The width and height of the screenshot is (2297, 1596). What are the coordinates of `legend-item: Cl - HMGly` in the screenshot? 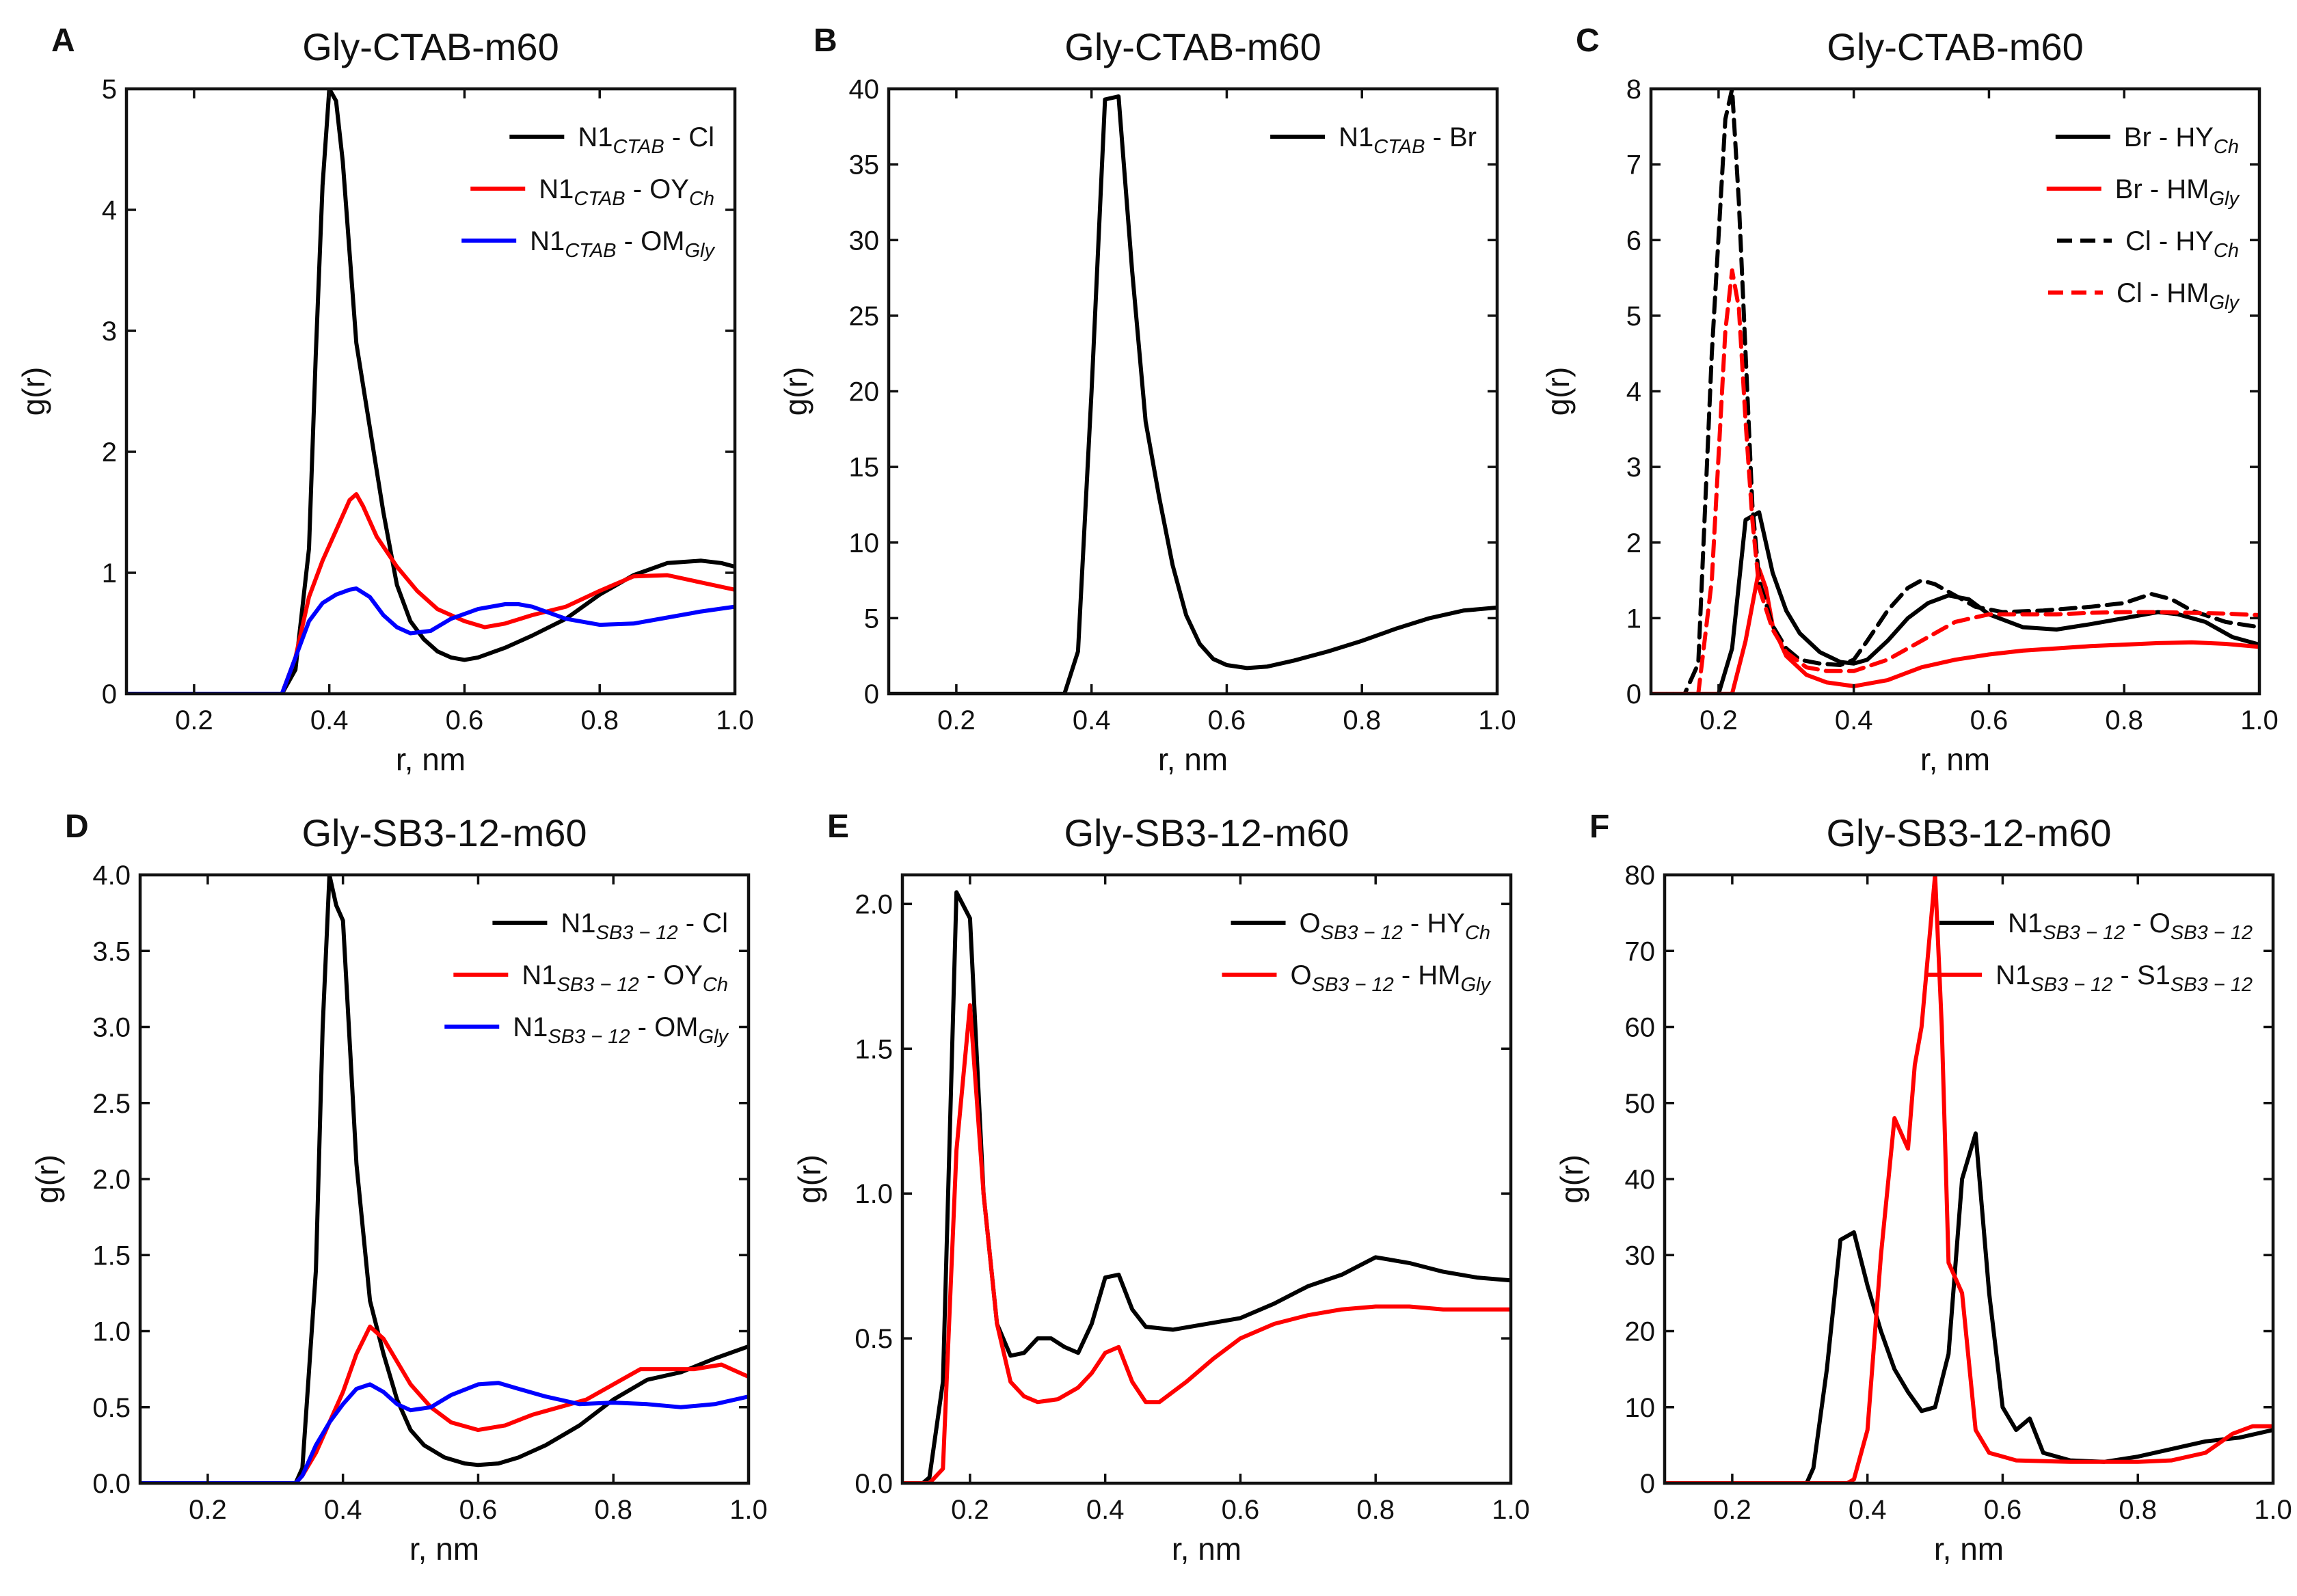 It's located at (2144, 296).